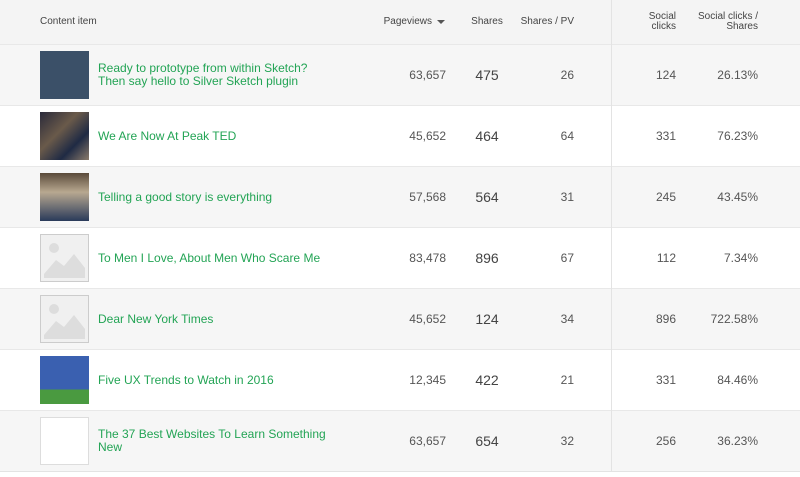  What do you see at coordinates (441, 22) in the screenshot?
I see `sort-icon` at bounding box center [441, 22].